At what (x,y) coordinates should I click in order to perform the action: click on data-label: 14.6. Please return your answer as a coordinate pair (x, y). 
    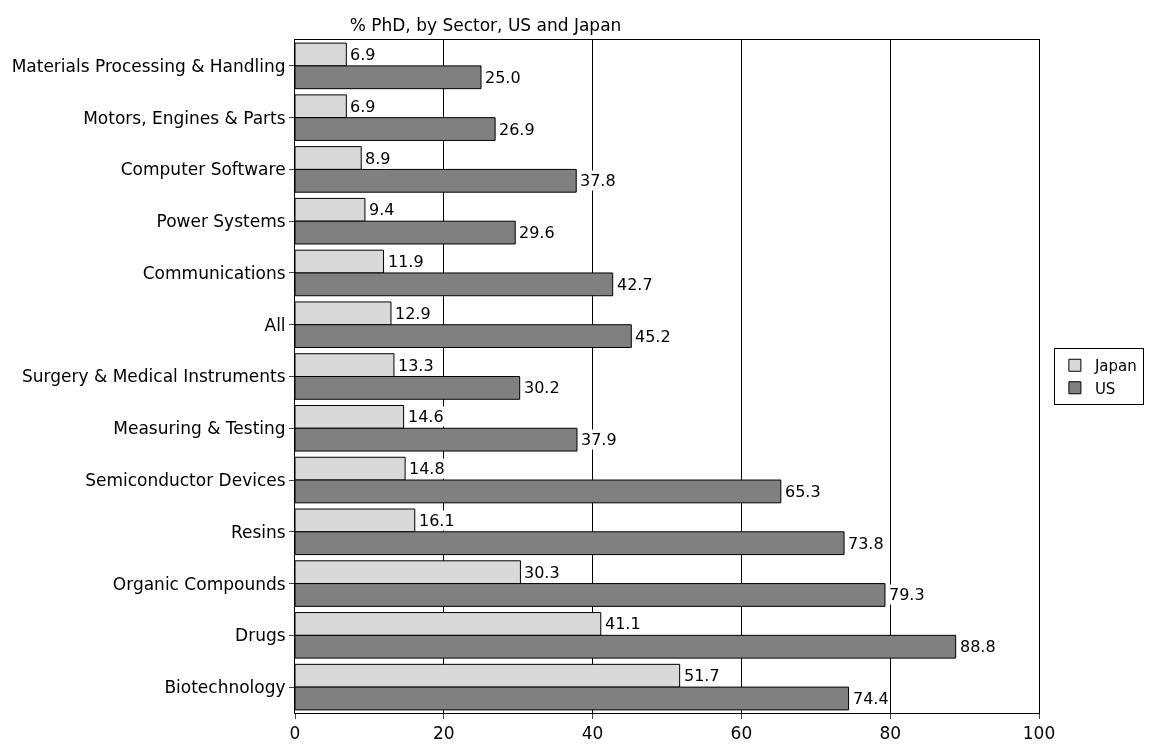
    Looking at the image, I should click on (426, 416).